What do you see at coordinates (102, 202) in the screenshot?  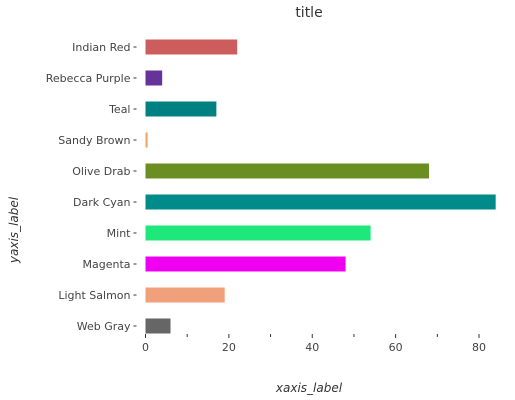 I see `y-tick-label: Dark Cyan` at bounding box center [102, 202].